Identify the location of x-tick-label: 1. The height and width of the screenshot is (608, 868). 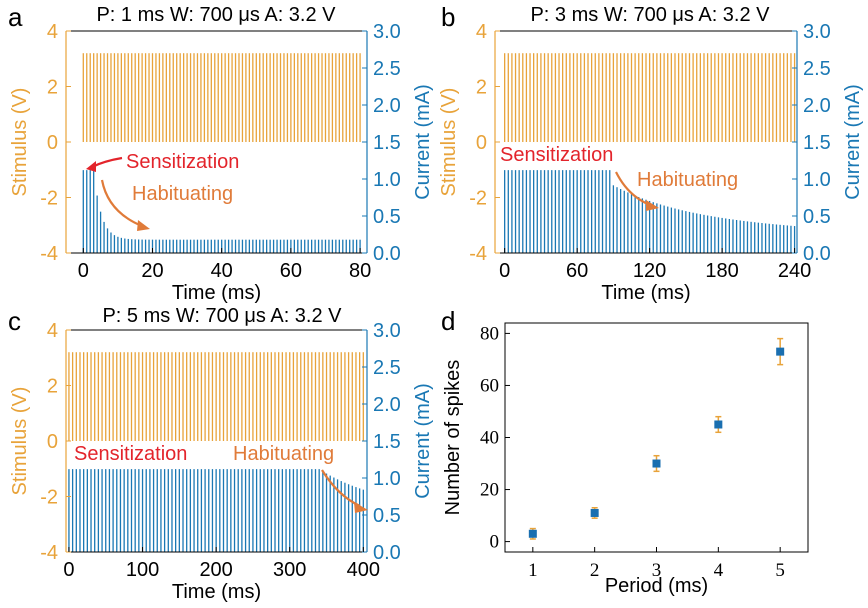
(533, 570).